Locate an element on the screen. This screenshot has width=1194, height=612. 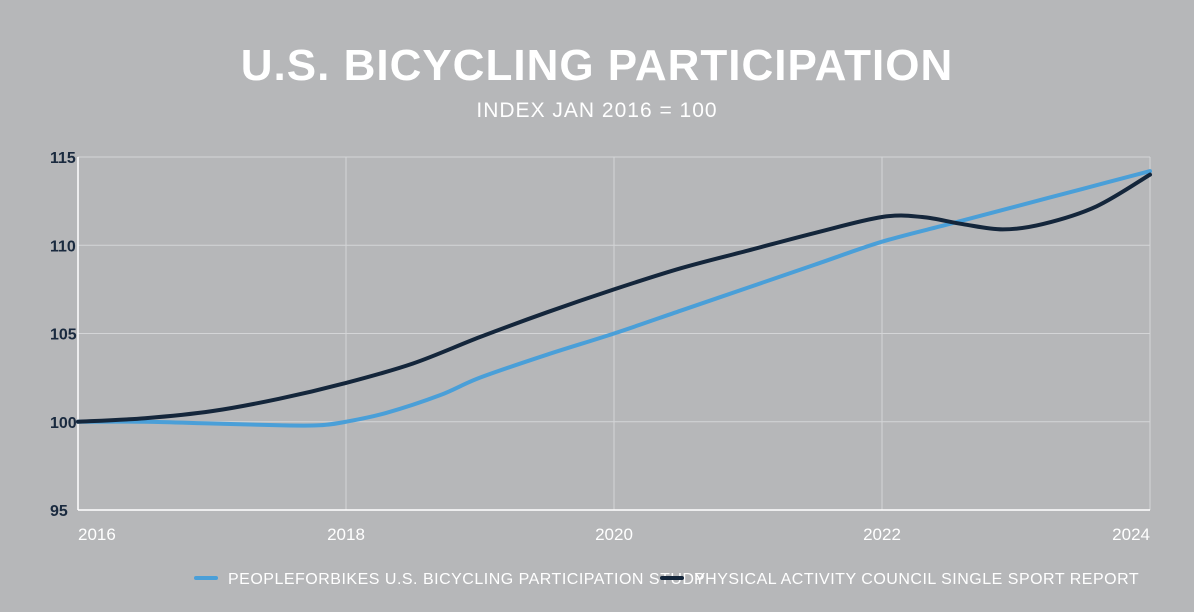
y-tick-label: 115 is located at coordinates (63, 158).